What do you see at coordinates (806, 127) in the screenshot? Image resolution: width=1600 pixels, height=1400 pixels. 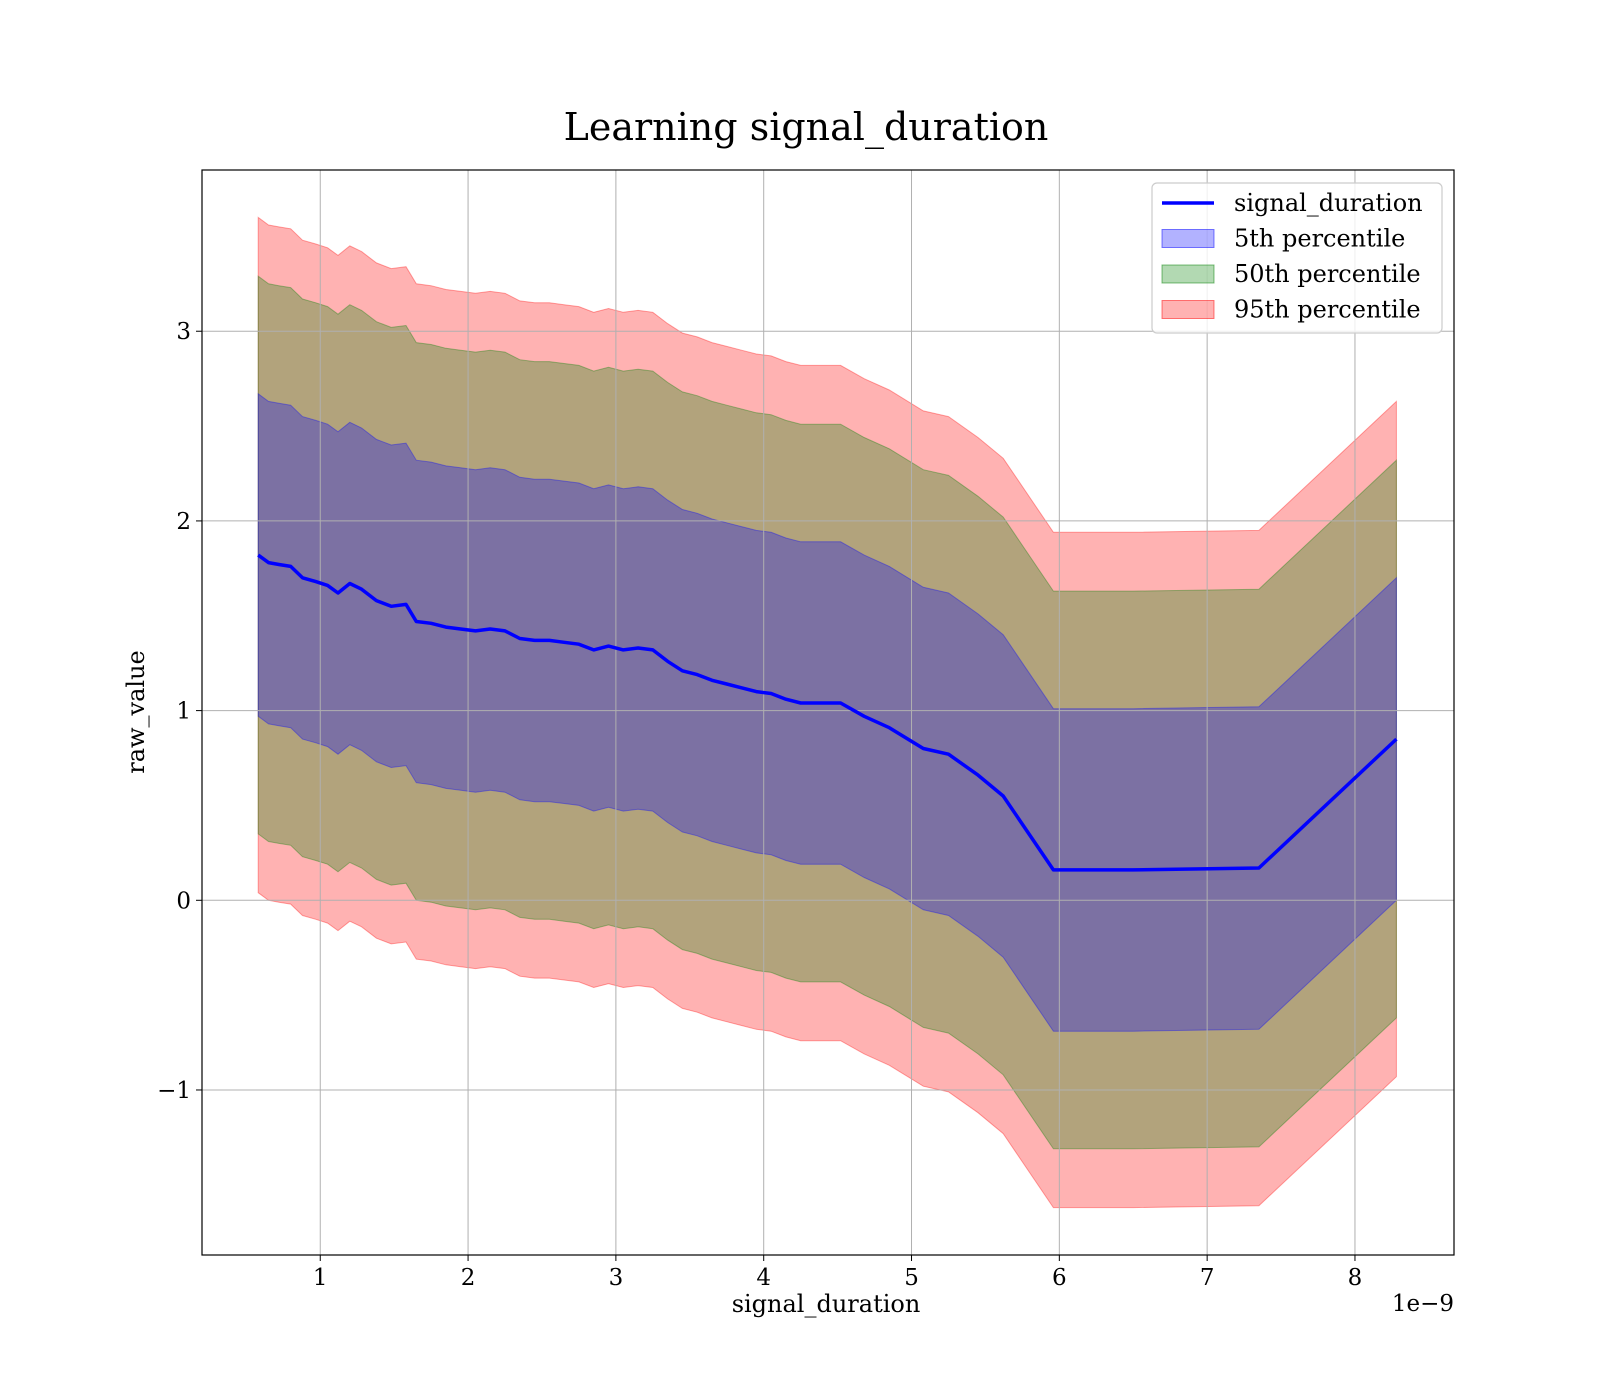 I see `chart-title: Learning signal_duration` at bounding box center [806, 127].